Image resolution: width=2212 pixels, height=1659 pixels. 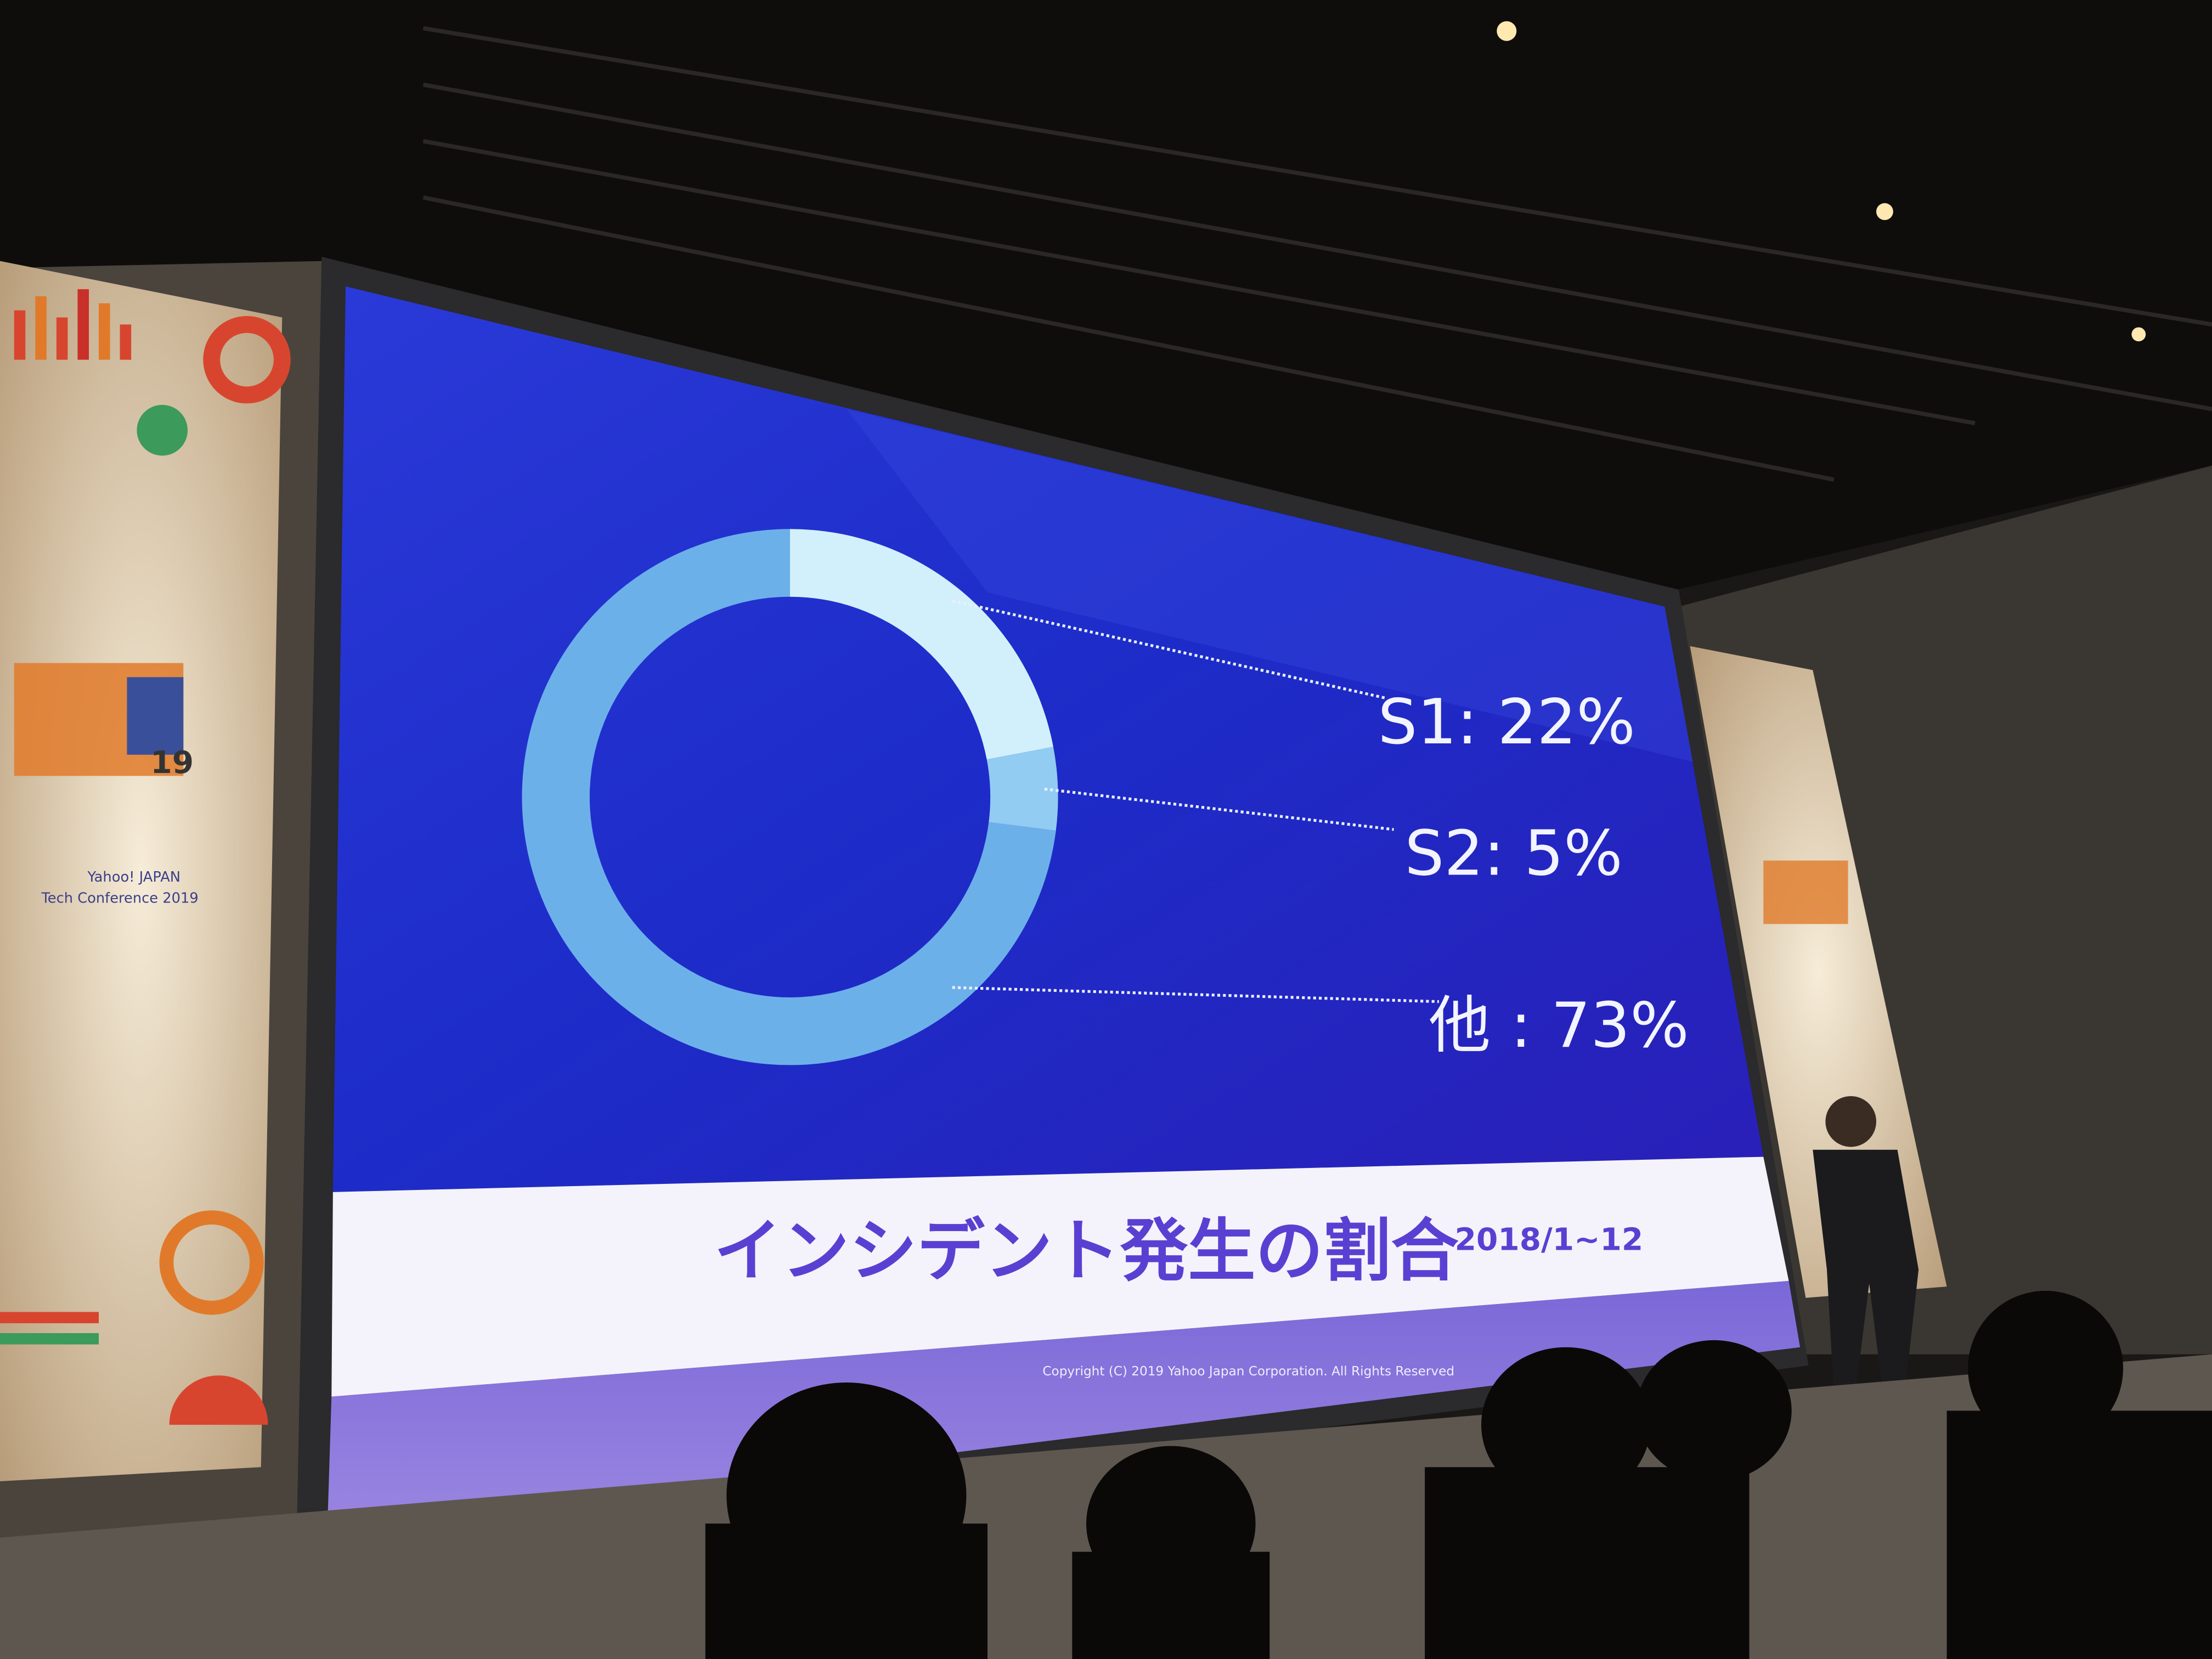 I want to click on right-banner, so click(x=1819, y=972).